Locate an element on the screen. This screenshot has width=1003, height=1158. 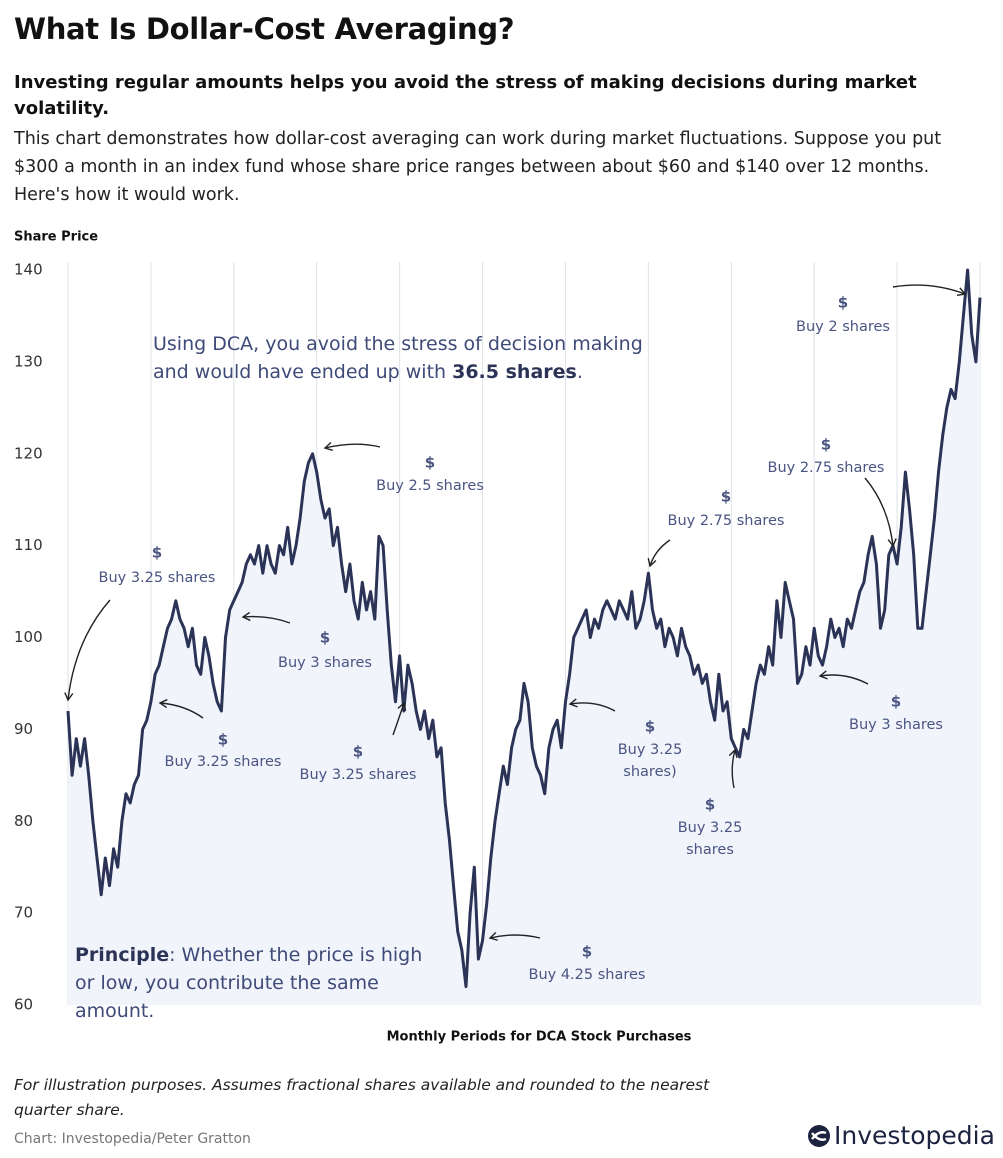
callout-text: . is located at coordinates (580, 372).